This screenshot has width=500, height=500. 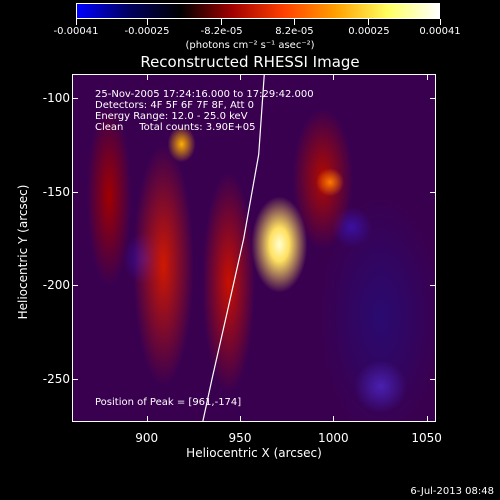 What do you see at coordinates (23, 252) in the screenshot?
I see `y-axis-label: Heliocentric Y (arcsec)` at bounding box center [23, 252].